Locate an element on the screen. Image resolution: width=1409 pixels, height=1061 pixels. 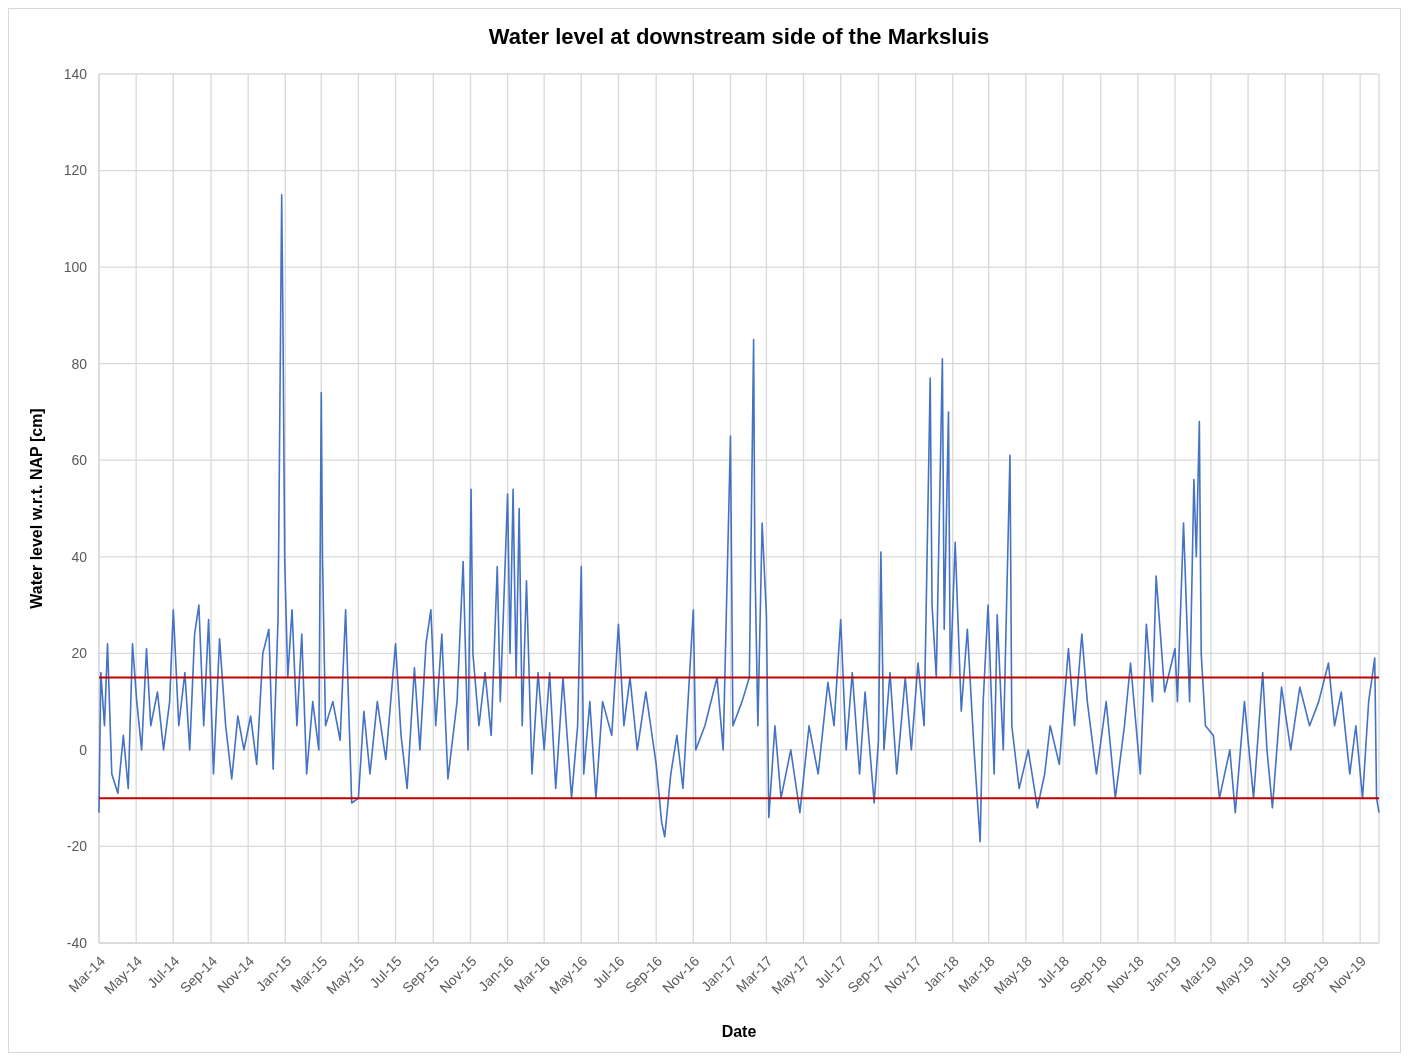
chart-title: Water level at downstream side of the Marksluis is located at coordinates (739, 36).